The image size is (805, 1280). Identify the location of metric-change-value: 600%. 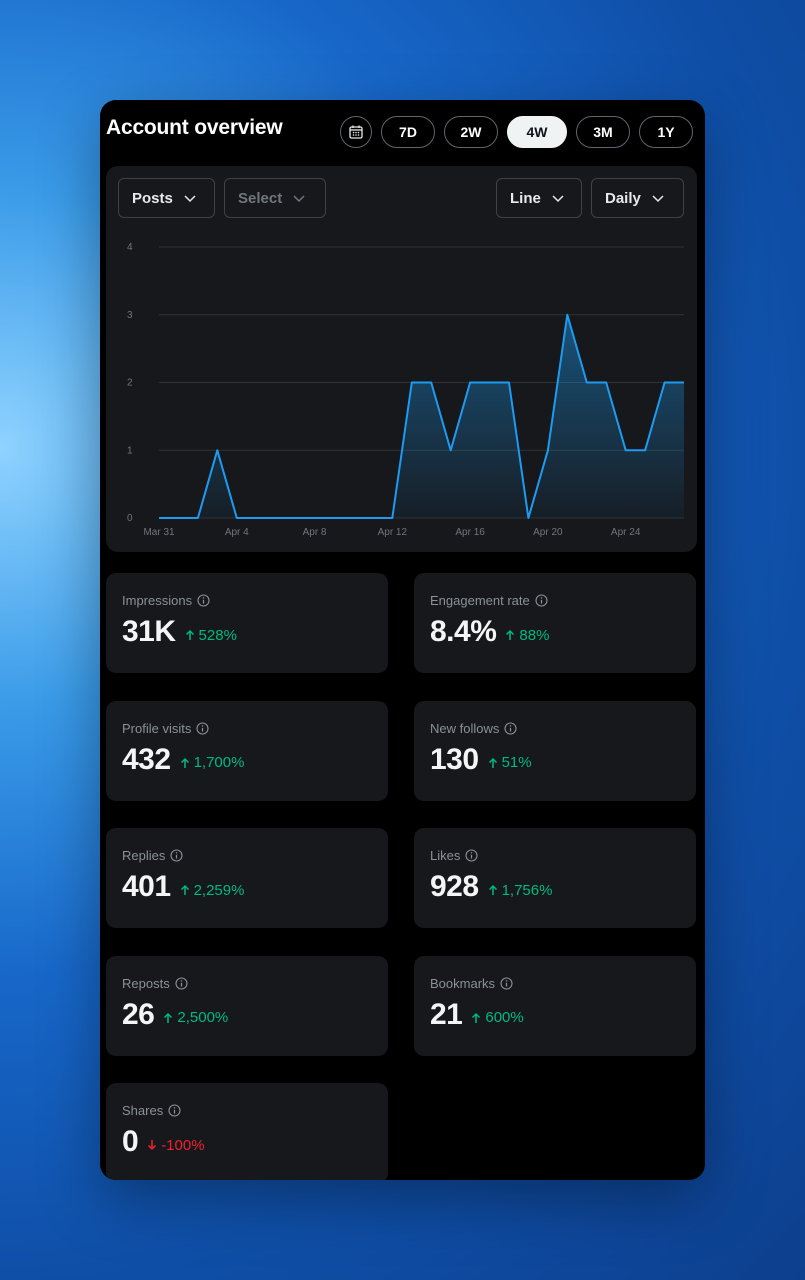
(504, 1017).